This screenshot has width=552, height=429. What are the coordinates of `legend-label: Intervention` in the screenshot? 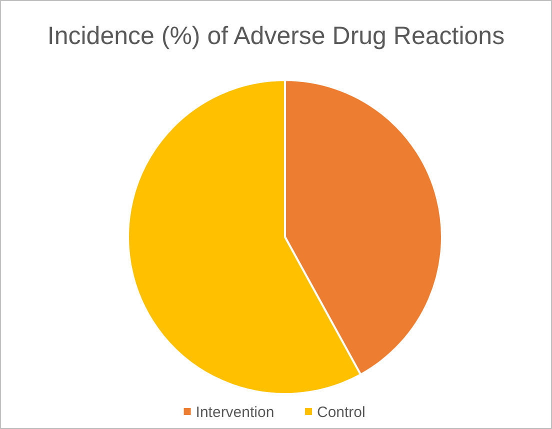 It's located at (235, 412).